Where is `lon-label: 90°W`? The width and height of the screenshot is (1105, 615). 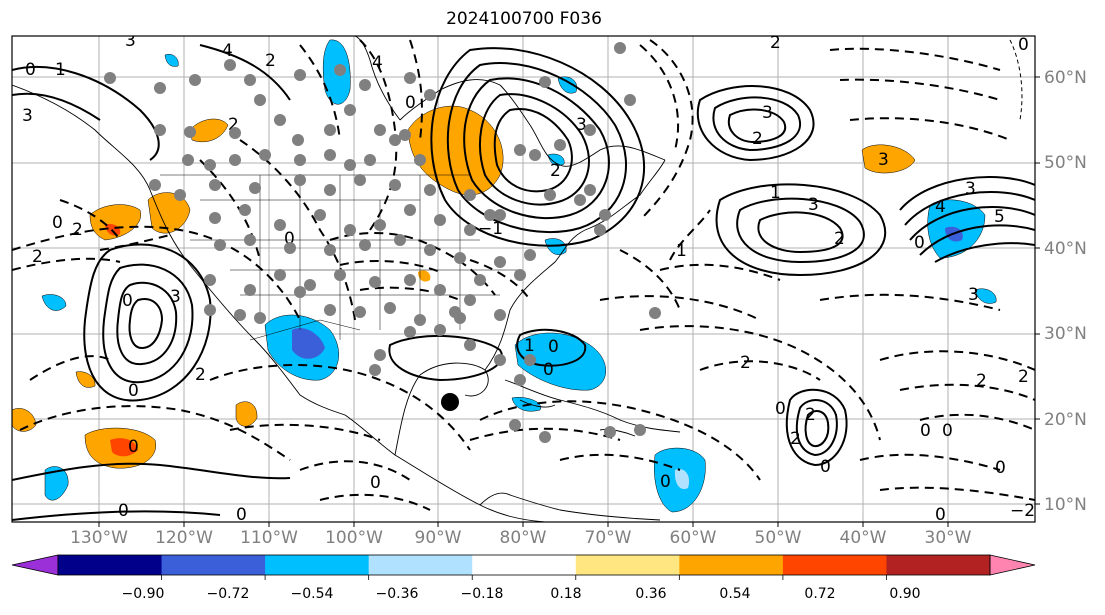
lon-label: 90°W is located at coordinates (438, 538).